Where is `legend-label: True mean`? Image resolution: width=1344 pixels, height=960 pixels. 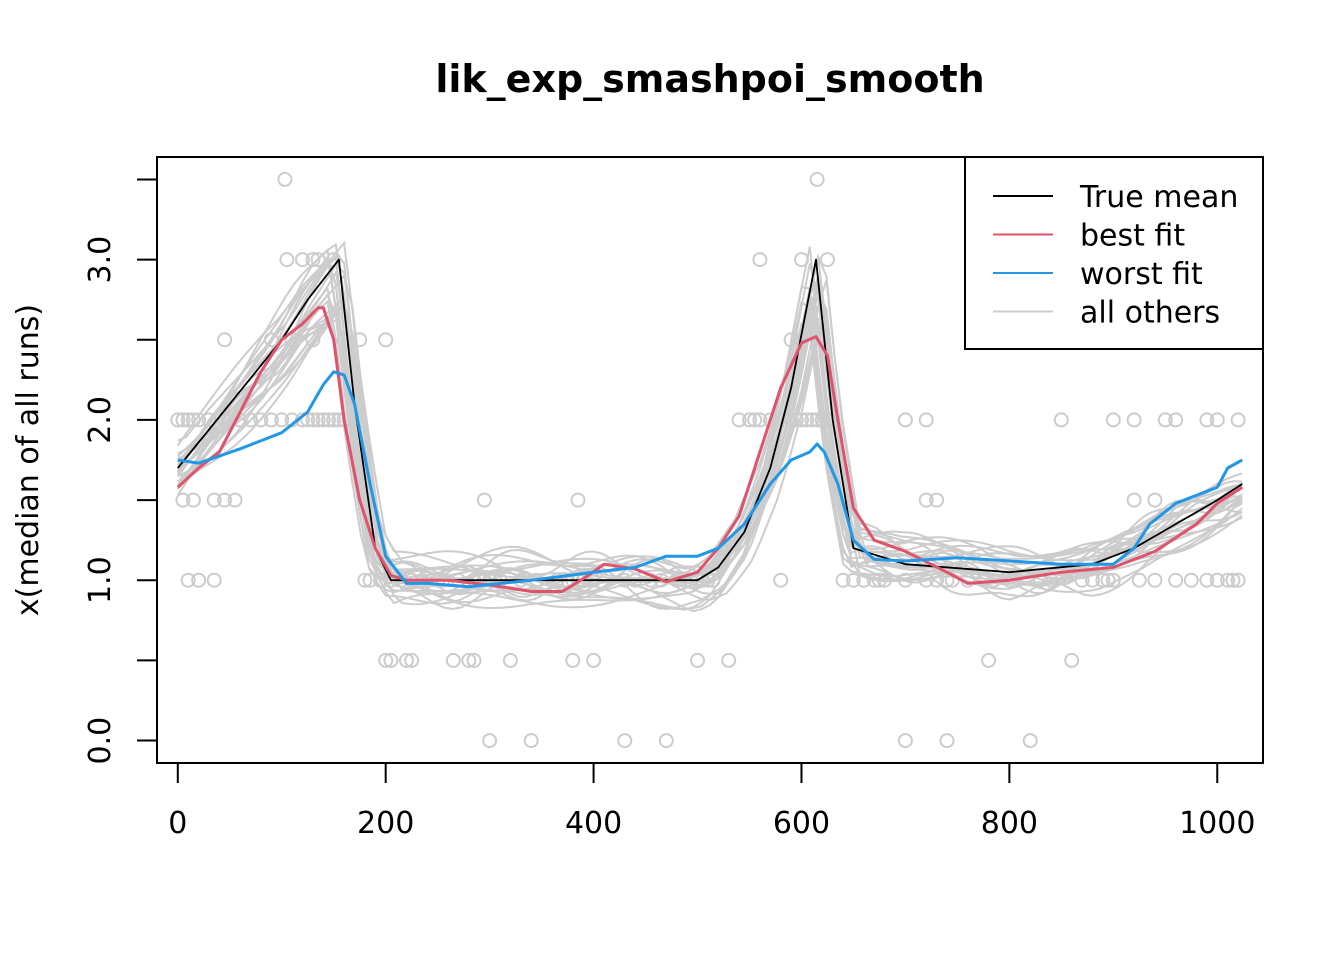 legend-label: True mean is located at coordinates (1158, 197).